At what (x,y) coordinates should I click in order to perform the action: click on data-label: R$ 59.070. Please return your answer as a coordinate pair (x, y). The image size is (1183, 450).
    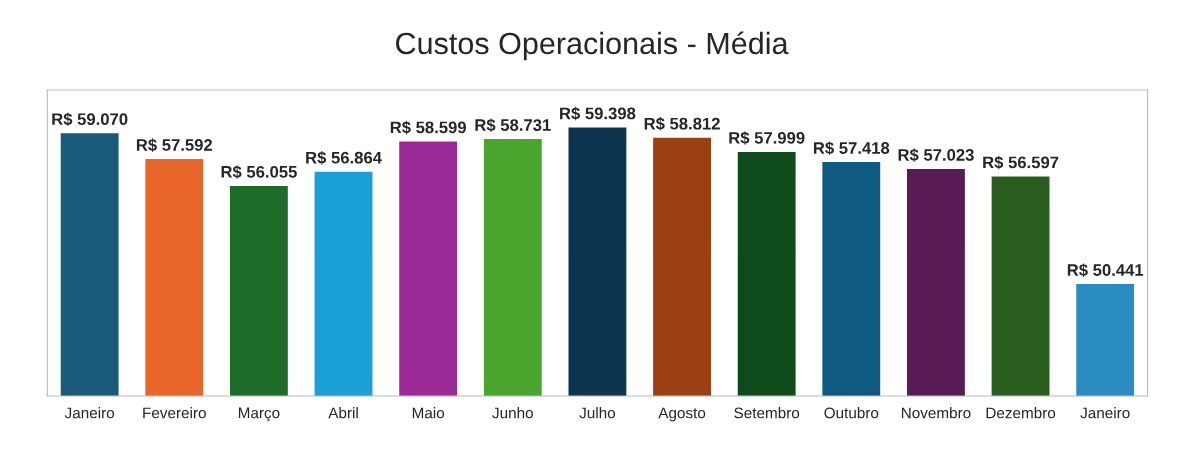
    Looking at the image, I should click on (90, 119).